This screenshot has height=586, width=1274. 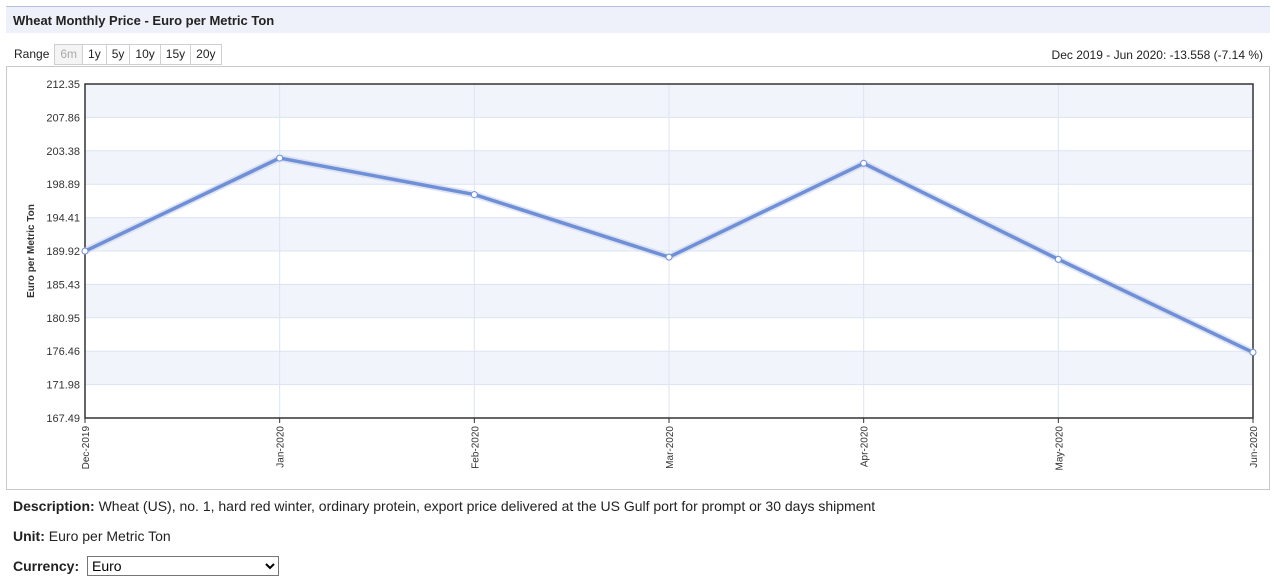 What do you see at coordinates (1059, 448) in the screenshot?
I see `x-tick-label: May-2020` at bounding box center [1059, 448].